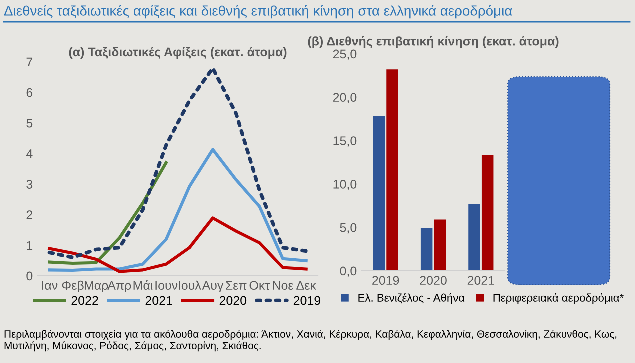 This screenshot has width=635, height=363. I want to click on x-tick-label: Ιουν, so click(167, 285).